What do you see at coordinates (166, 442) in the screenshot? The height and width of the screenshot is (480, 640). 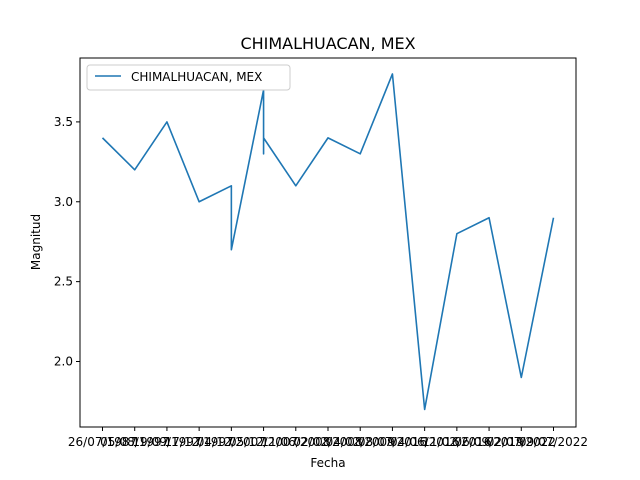 I see `x-tick-label: 19/09/1997` at bounding box center [166, 442].